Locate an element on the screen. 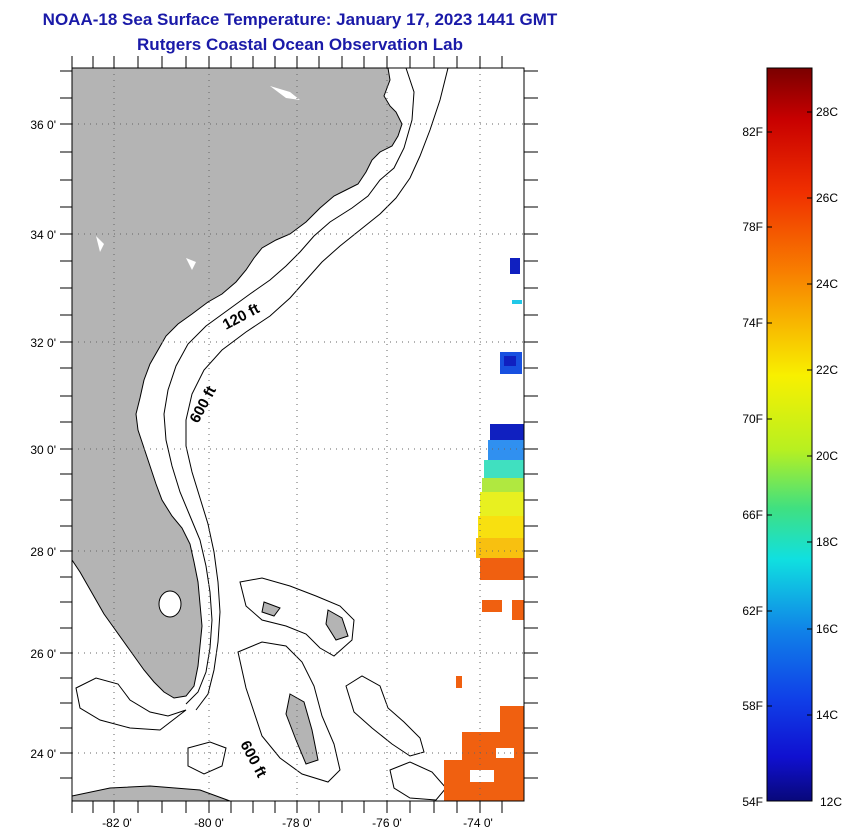 Image resolution: width=849 pixels, height=832 pixels. celsius-label: 26C is located at coordinates (827, 198).